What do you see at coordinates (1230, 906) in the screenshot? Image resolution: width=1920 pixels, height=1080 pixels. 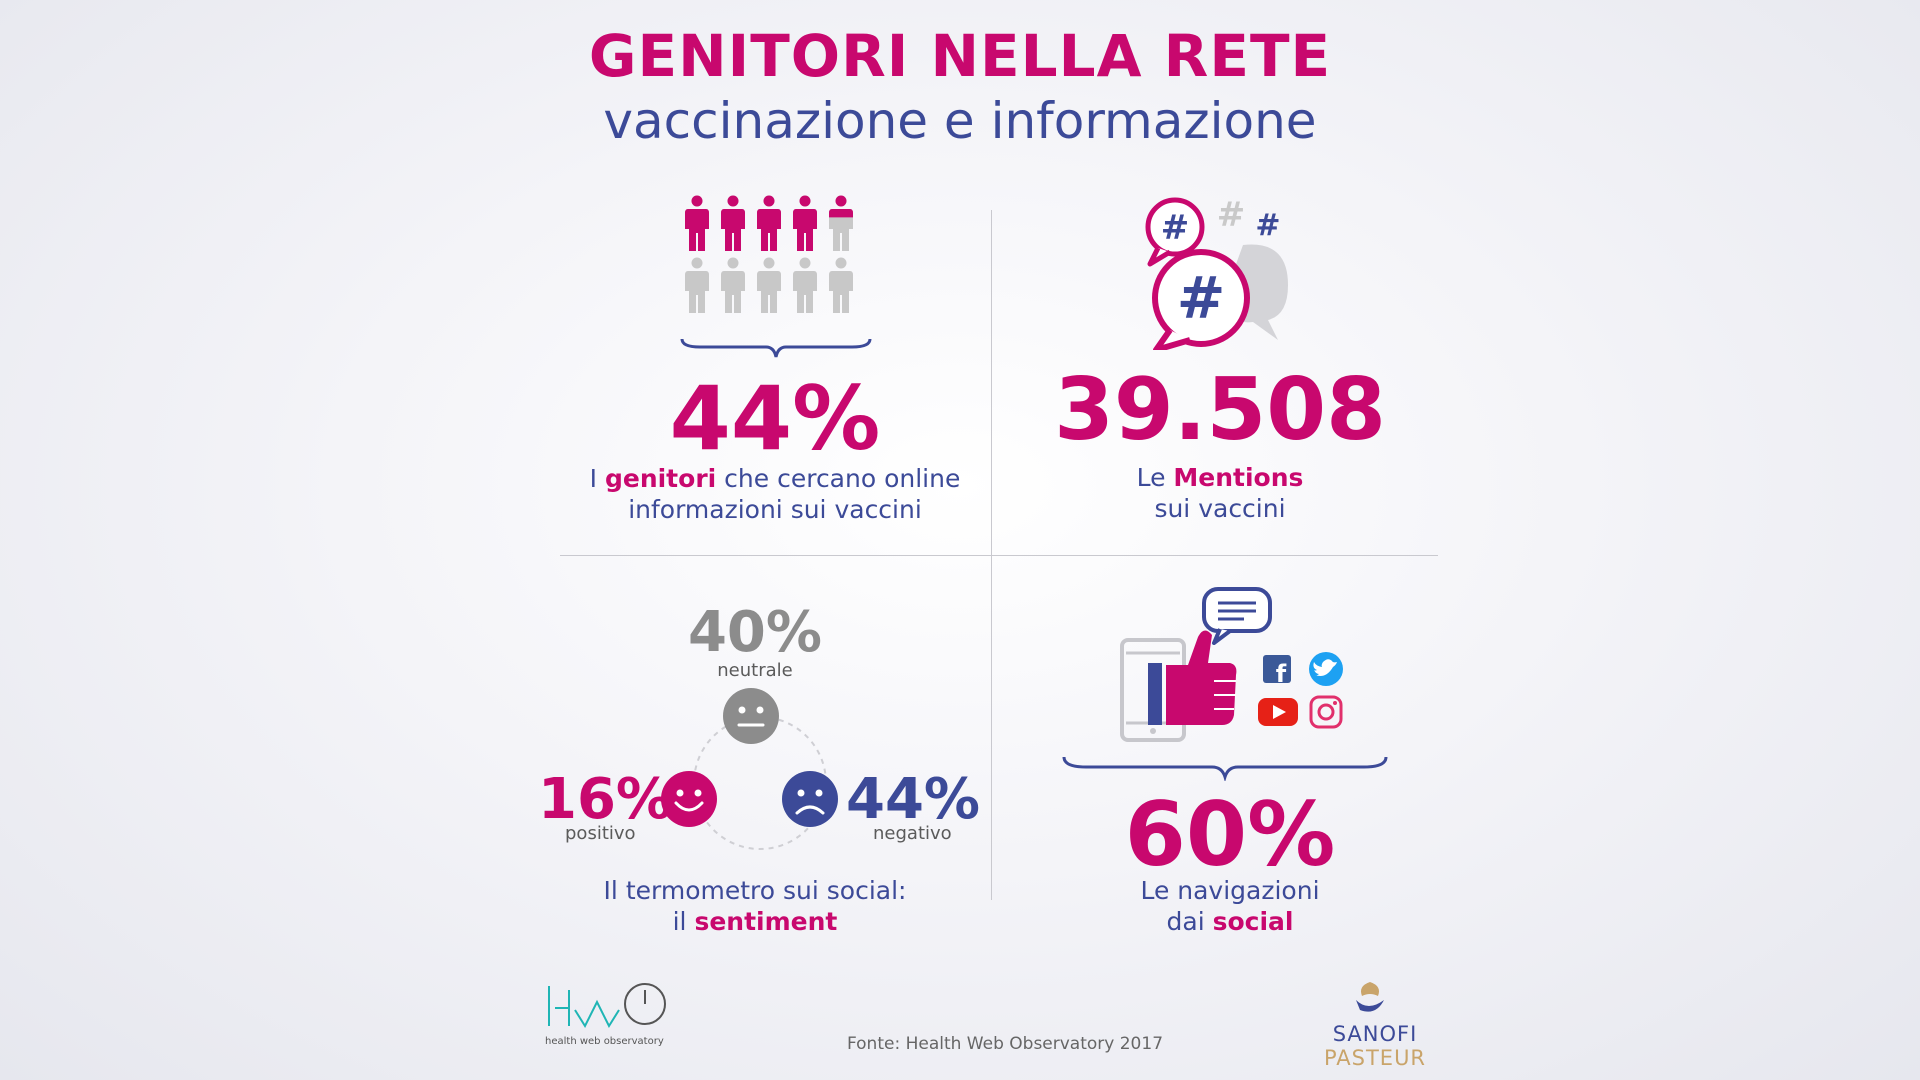 I see `social-caption: Le navigazioni dai social` at bounding box center [1230, 906].